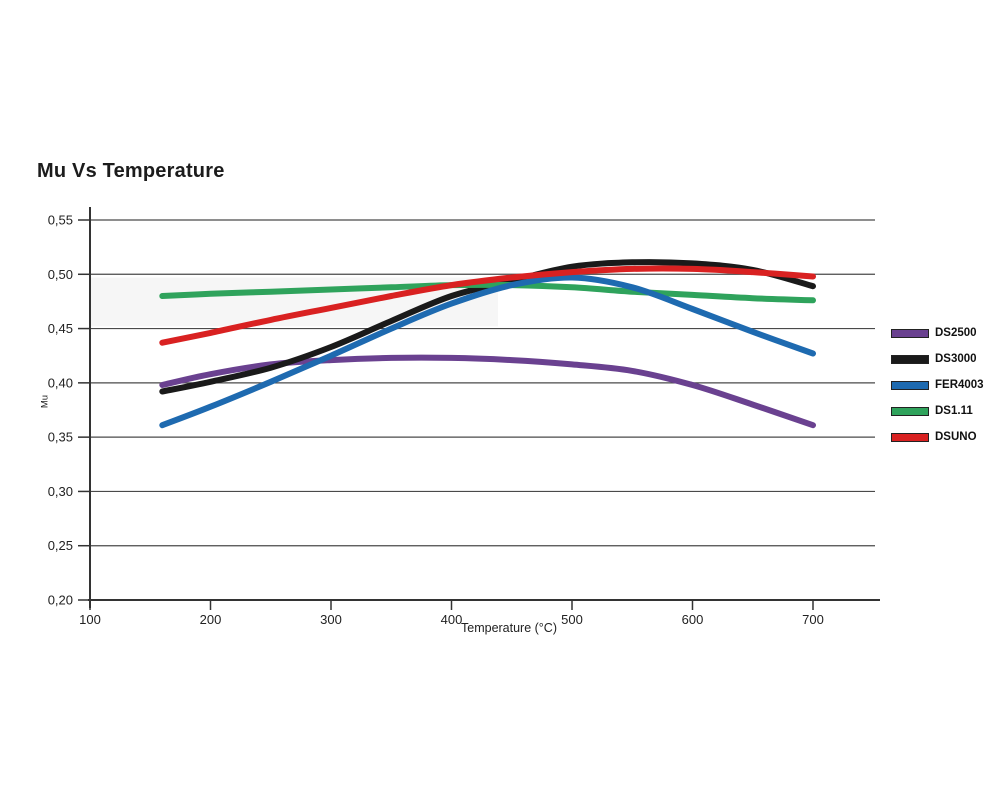 This screenshot has height=800, width=1000. I want to click on series-line-DS1.11, so click(487, 292).